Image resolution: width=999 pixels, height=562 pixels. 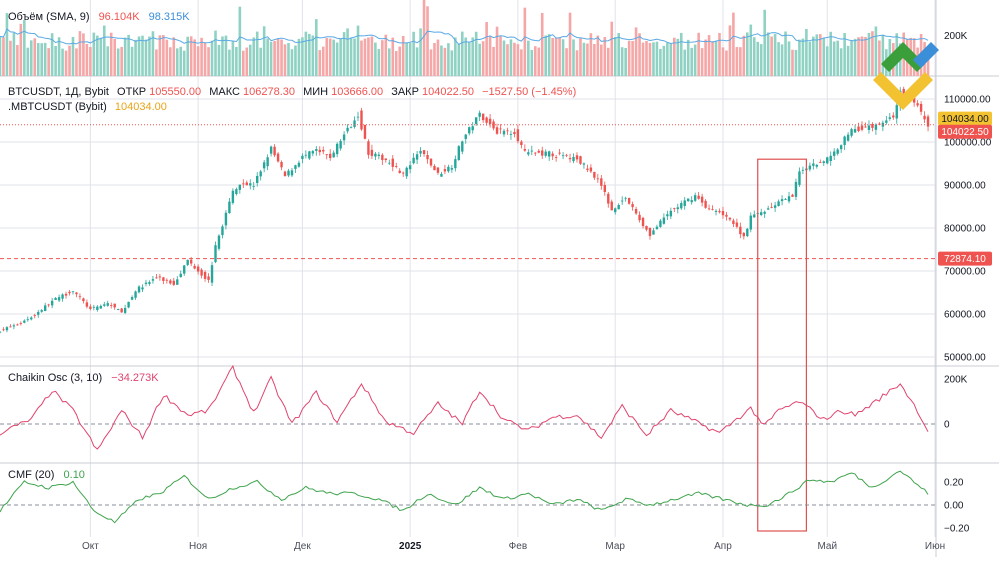 What do you see at coordinates (74, 475) in the screenshot?
I see `cmf-legend-value: 0.10` at bounding box center [74, 475].